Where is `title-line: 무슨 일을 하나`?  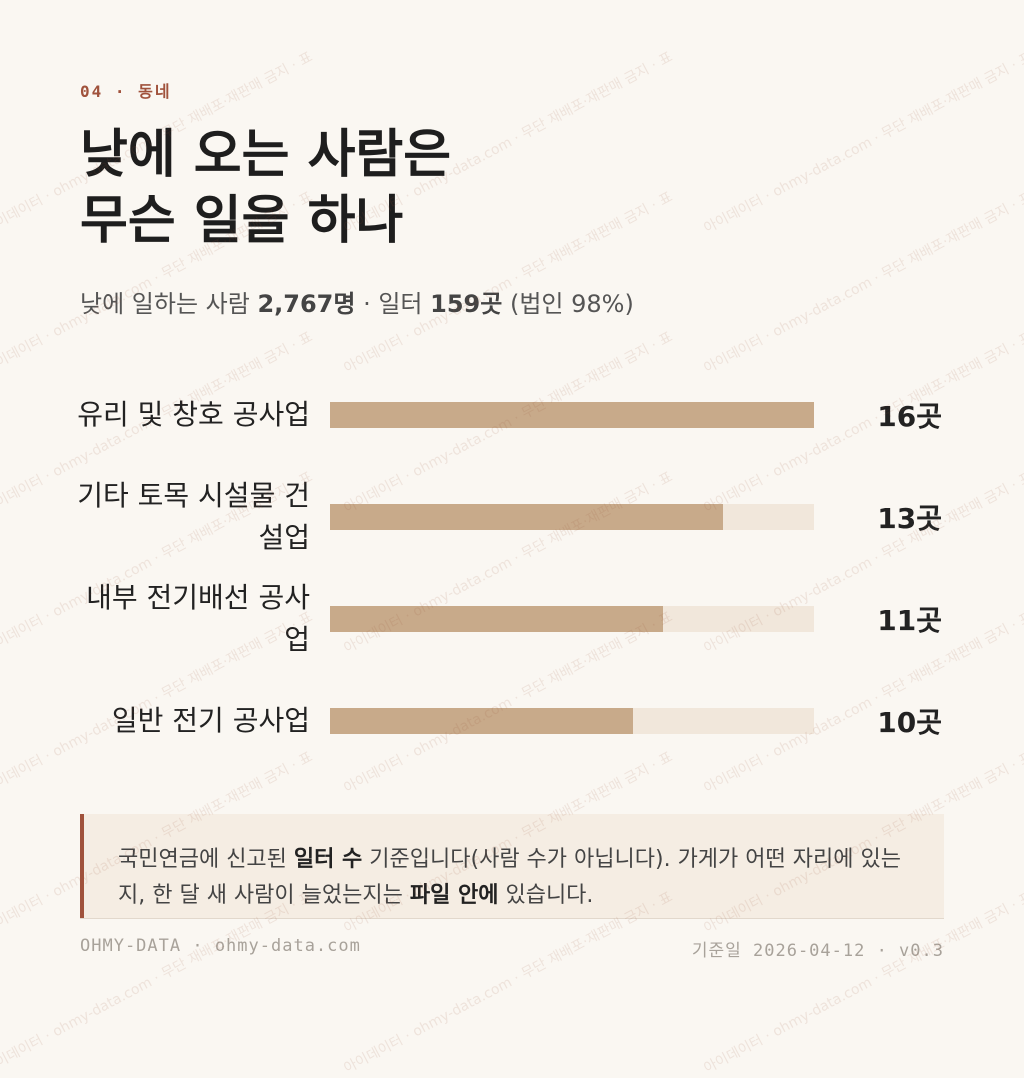
title-line: 무슨 일을 하나 is located at coordinates (242, 221).